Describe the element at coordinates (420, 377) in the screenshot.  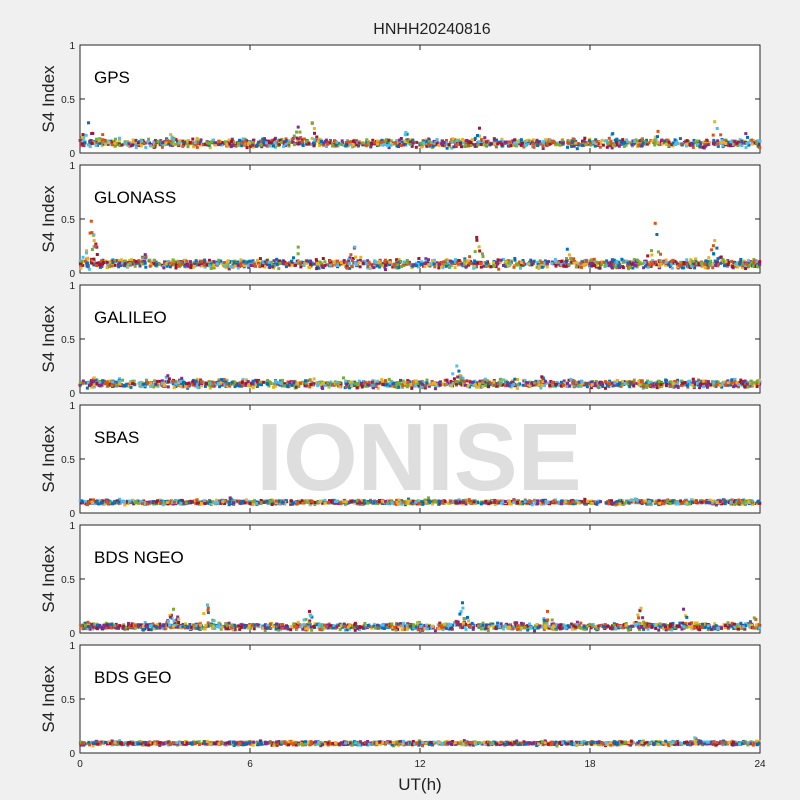
I see `scatter-points` at that location.